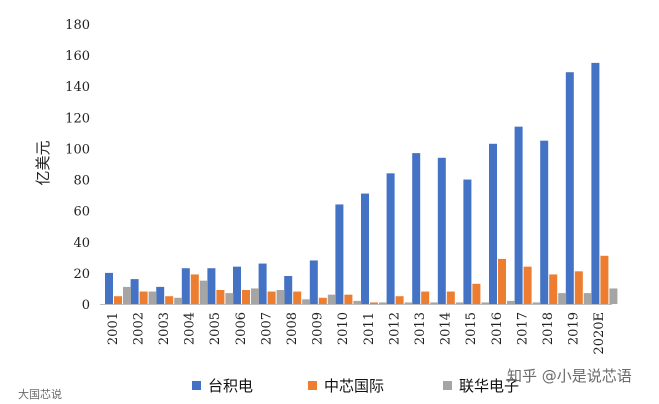  Describe the element at coordinates (522, 328) in the screenshot. I see `x-tick-label: 2017` at that location.